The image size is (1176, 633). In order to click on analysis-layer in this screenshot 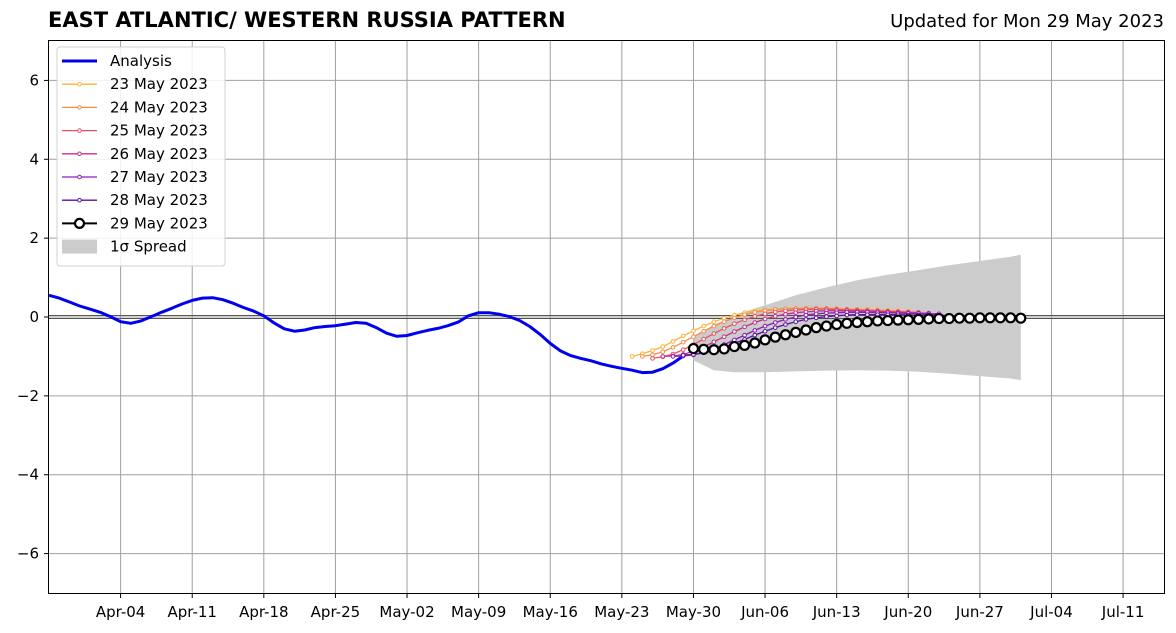, I will do `click(366, 334)`.